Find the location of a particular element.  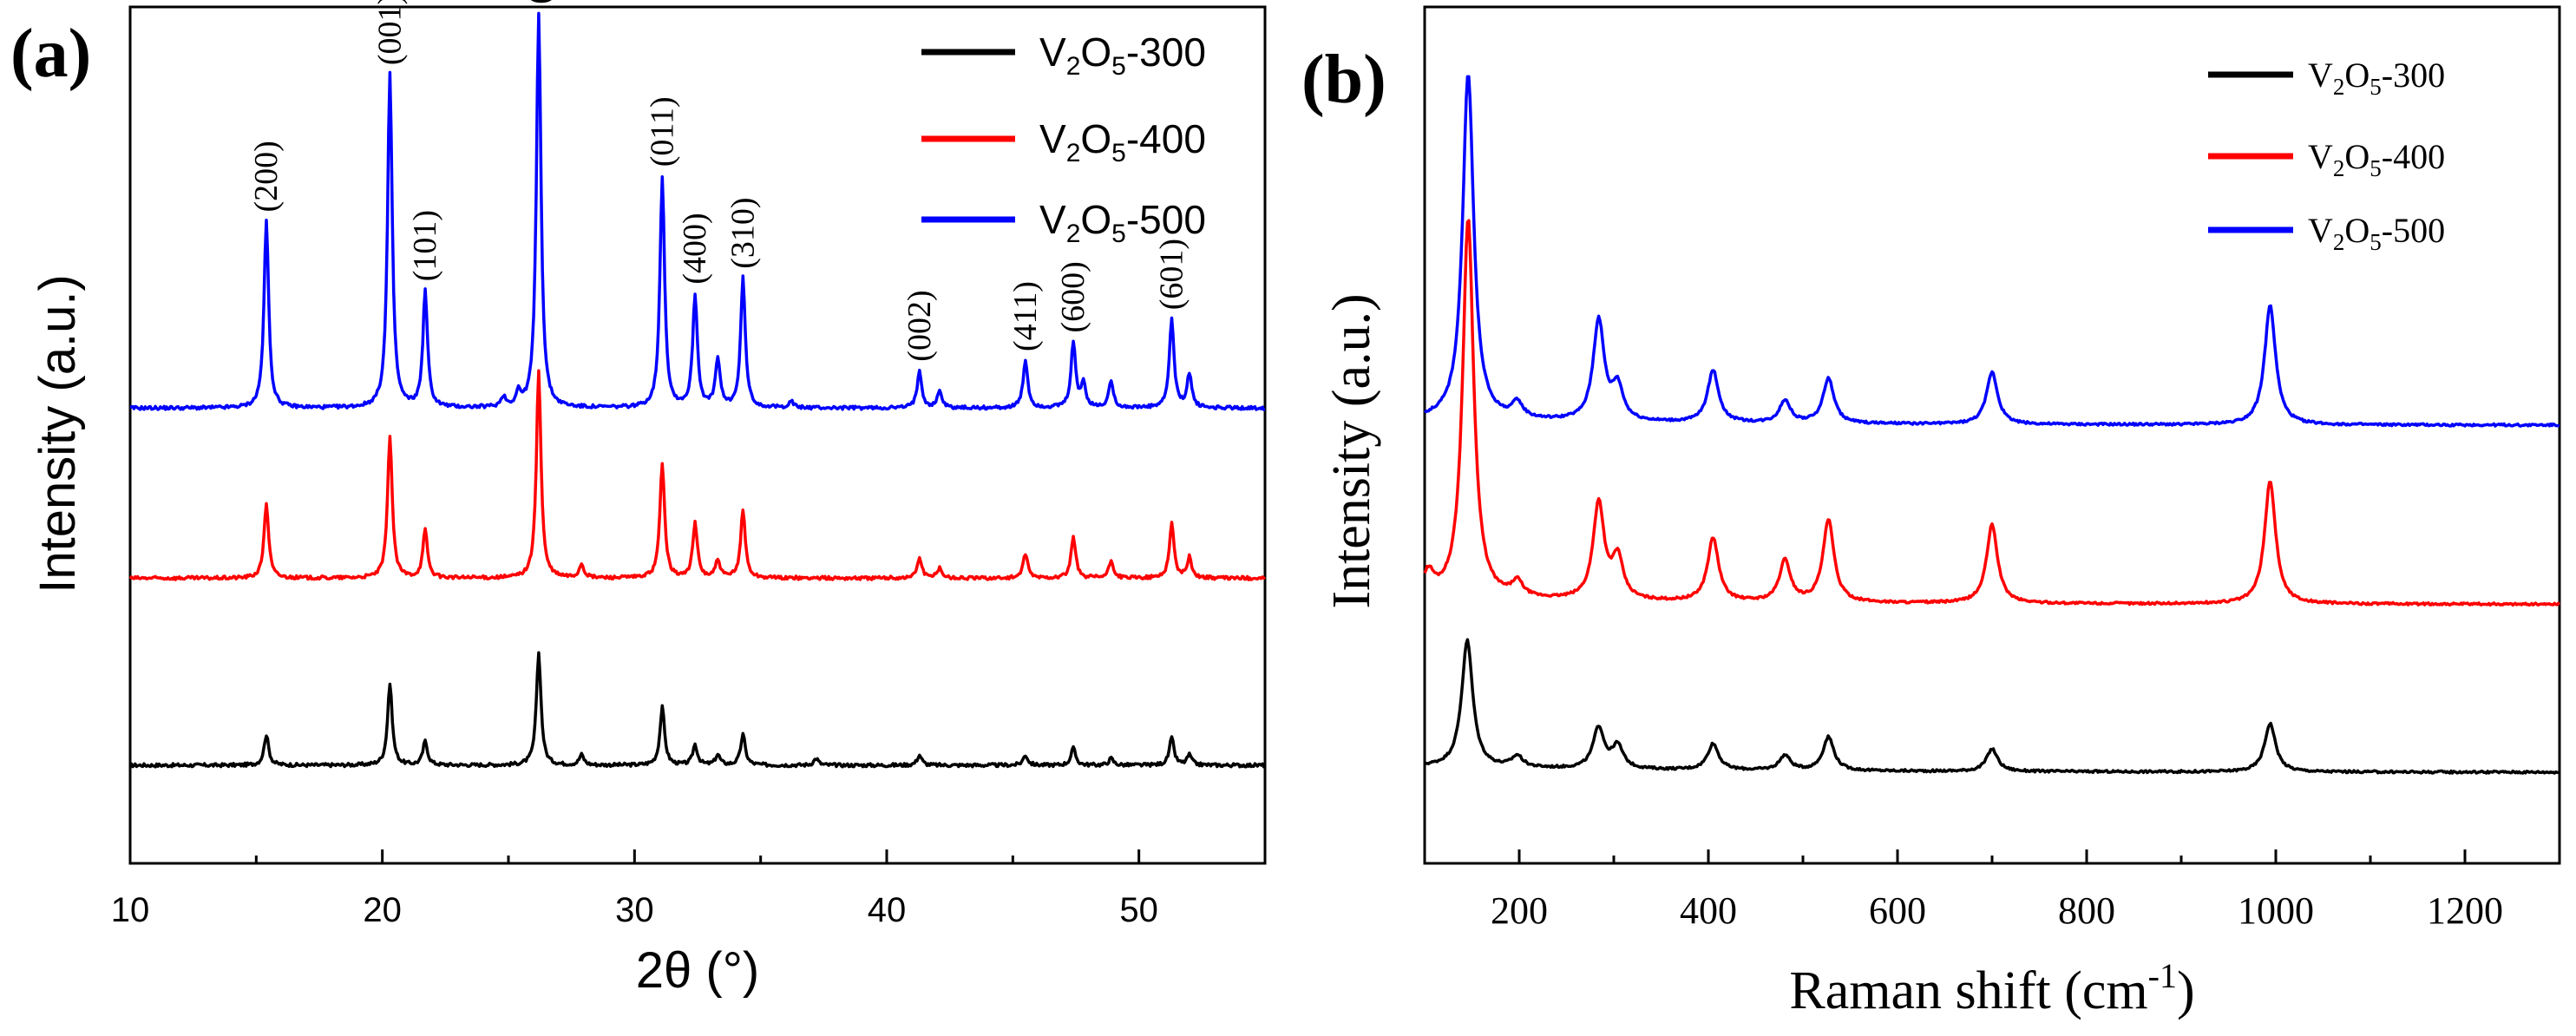

x-tick-label: 600 is located at coordinates (1897, 910).